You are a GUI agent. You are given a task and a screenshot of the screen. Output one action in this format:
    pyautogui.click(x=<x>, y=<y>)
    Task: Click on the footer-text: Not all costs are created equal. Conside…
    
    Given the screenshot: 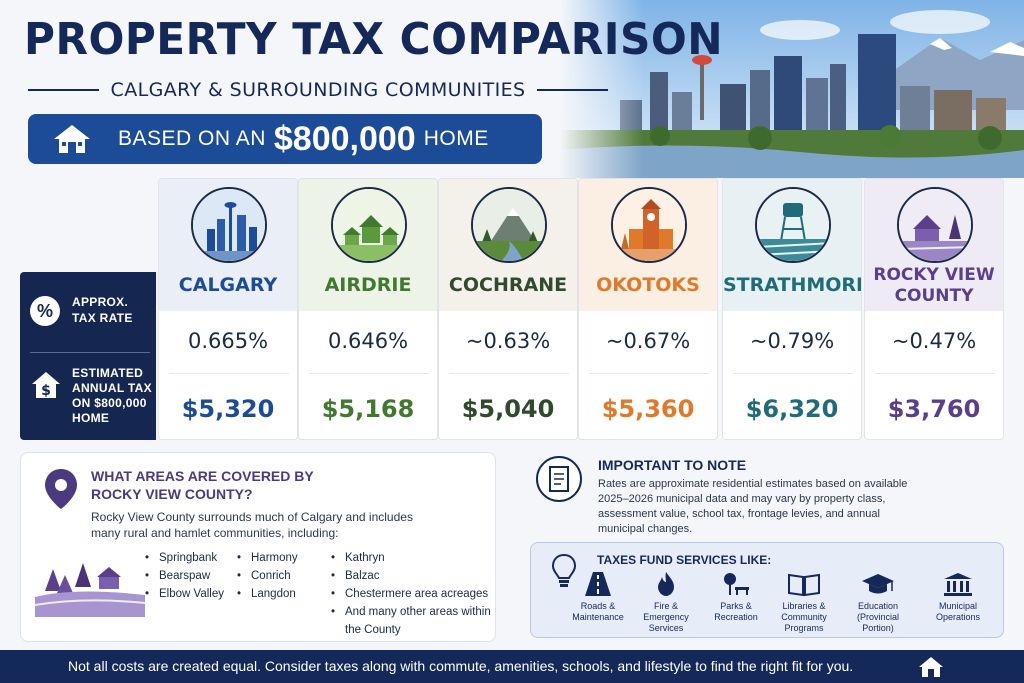 What is the action you would take?
    pyautogui.click(x=461, y=666)
    